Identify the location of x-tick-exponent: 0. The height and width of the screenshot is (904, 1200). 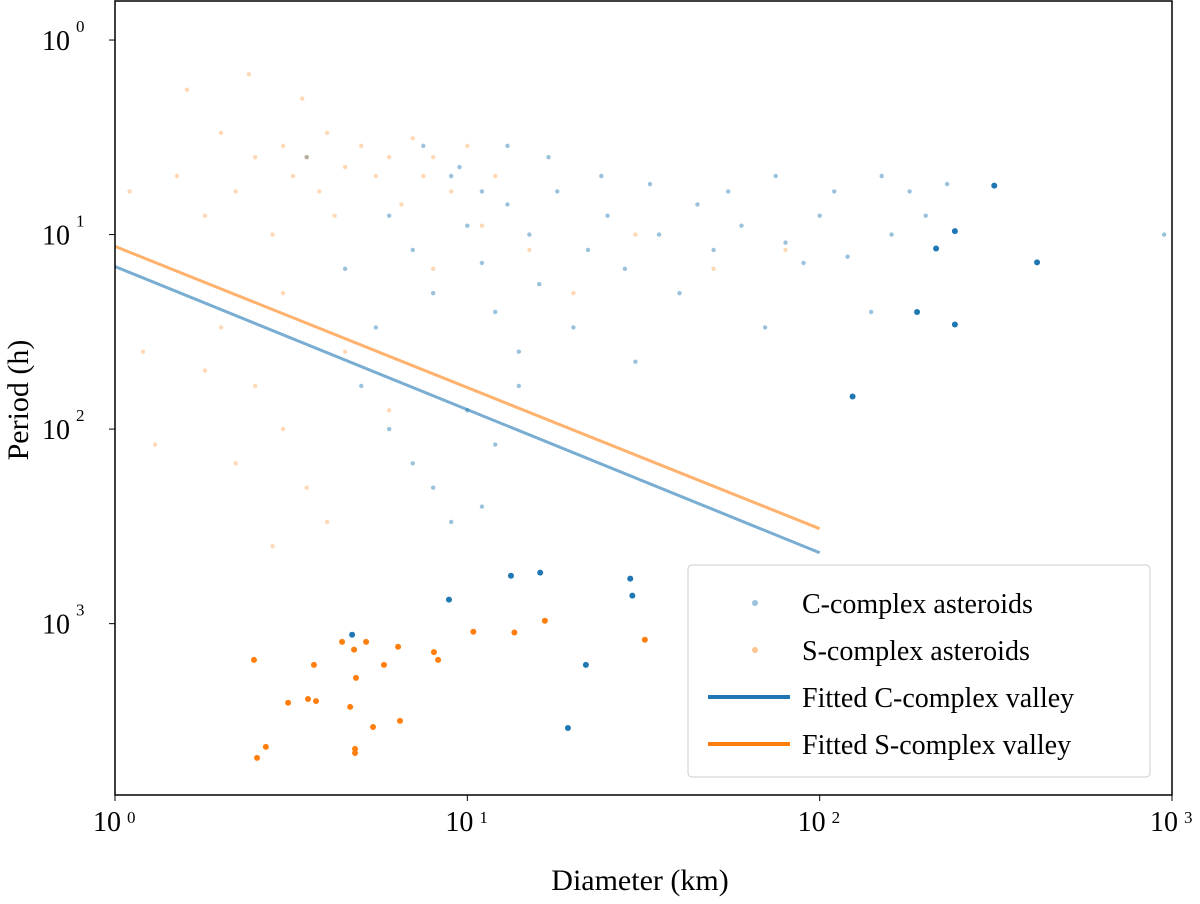
(131, 817).